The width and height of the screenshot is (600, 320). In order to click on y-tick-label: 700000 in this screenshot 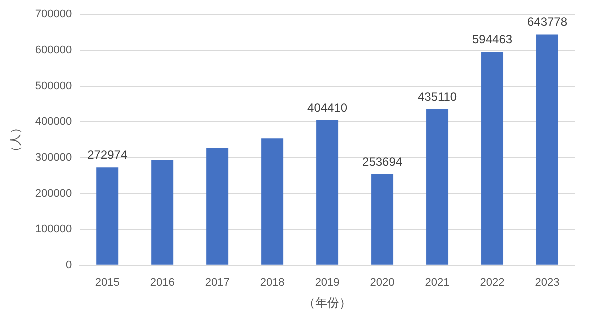, I will do `click(53, 14)`.